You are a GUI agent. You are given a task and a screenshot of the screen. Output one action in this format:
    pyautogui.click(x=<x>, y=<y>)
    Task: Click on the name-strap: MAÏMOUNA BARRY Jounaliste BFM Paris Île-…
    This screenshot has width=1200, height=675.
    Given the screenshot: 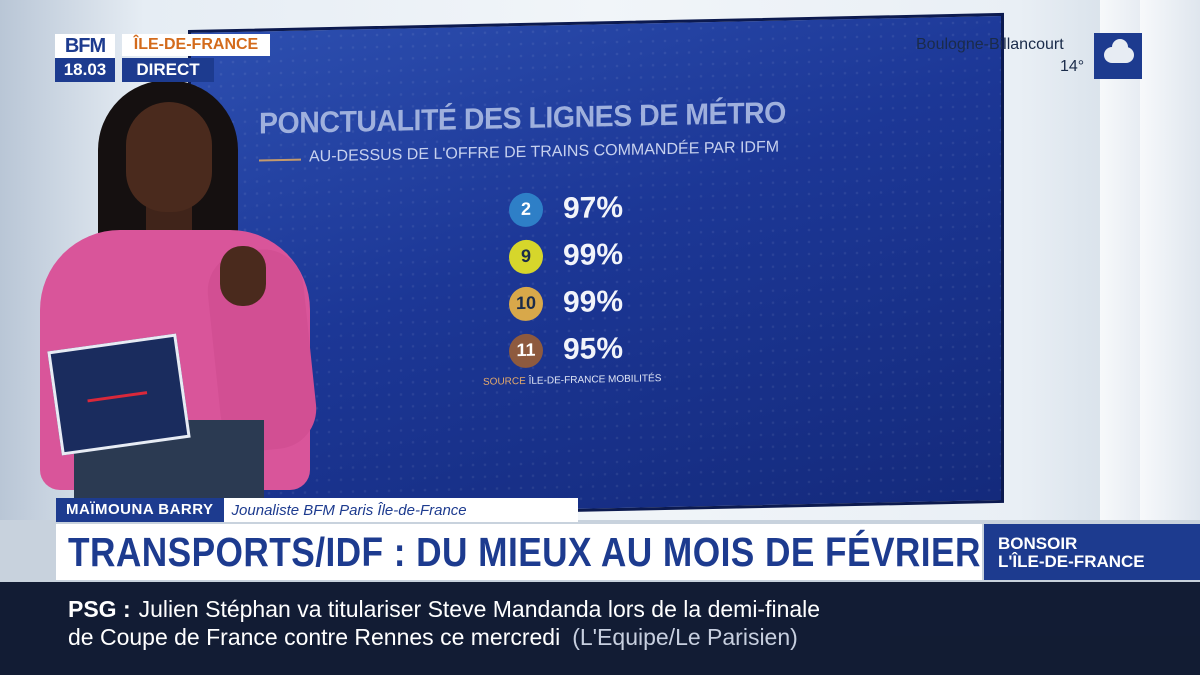 What is the action you would take?
    pyautogui.click(x=317, y=510)
    